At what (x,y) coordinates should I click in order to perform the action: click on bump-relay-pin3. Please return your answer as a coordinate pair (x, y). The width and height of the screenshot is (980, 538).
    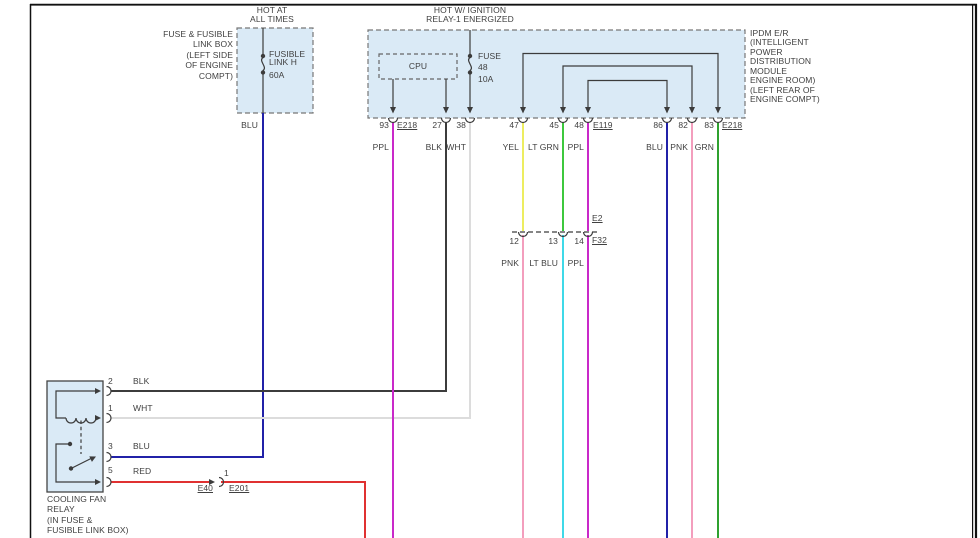
    Looking at the image, I should click on (109, 457).